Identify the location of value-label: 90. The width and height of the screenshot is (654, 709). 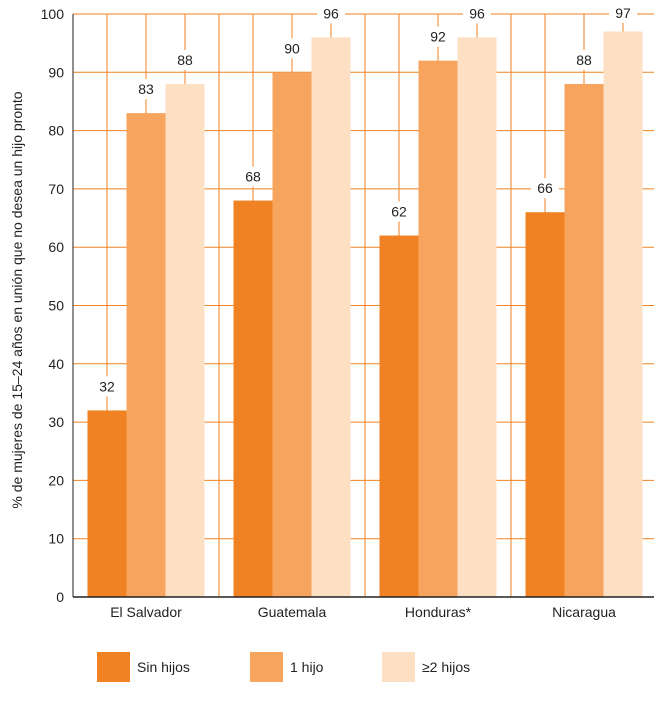
(292, 48).